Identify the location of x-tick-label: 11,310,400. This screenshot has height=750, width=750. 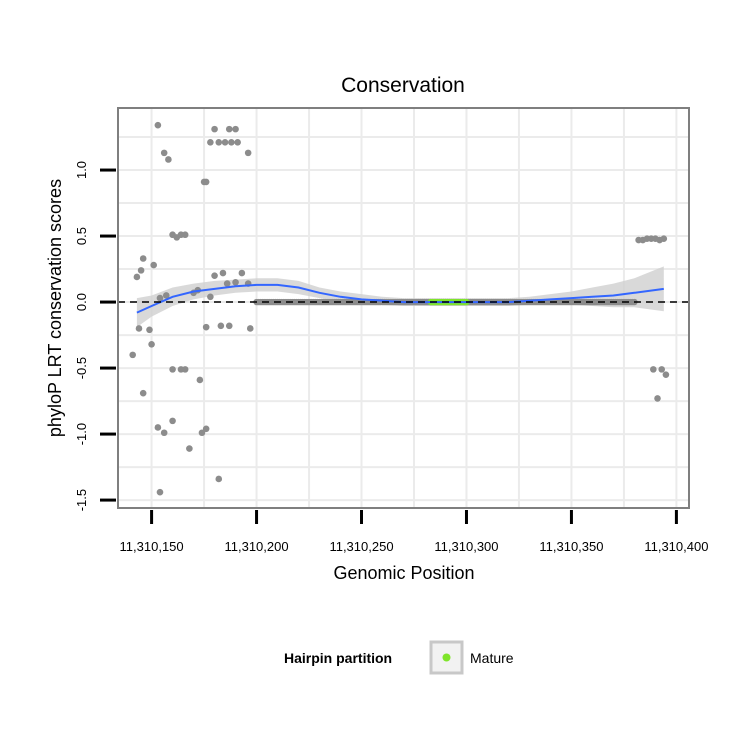
(676, 546).